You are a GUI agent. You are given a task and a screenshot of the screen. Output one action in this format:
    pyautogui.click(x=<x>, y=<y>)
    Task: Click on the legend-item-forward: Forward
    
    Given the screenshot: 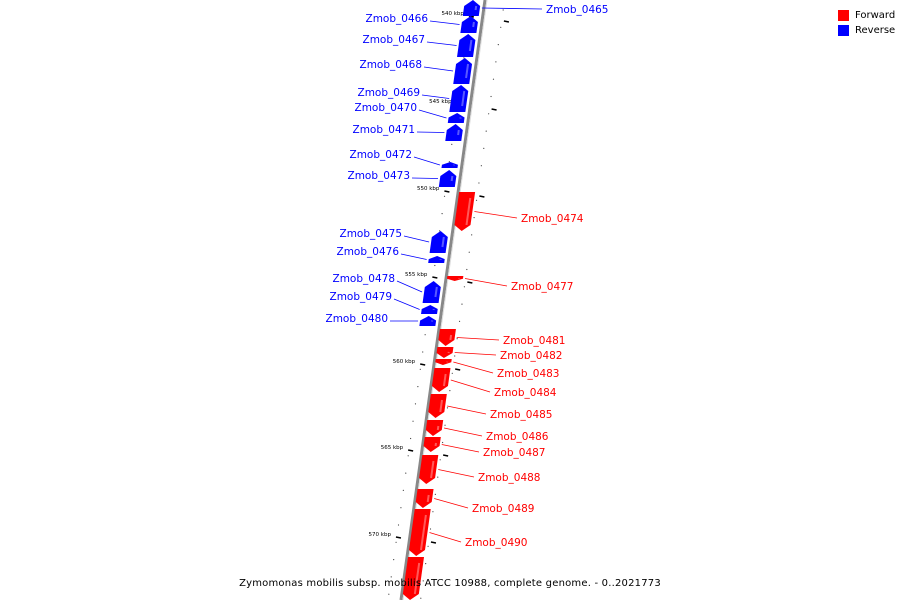 What is the action you would take?
    pyautogui.click(x=866, y=15)
    